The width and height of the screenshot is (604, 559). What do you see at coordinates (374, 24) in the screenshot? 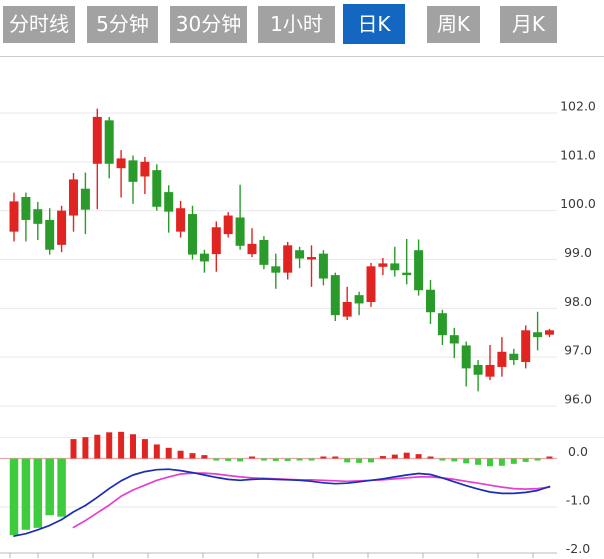
I see `tab-daily-k: 日K` at bounding box center [374, 24].